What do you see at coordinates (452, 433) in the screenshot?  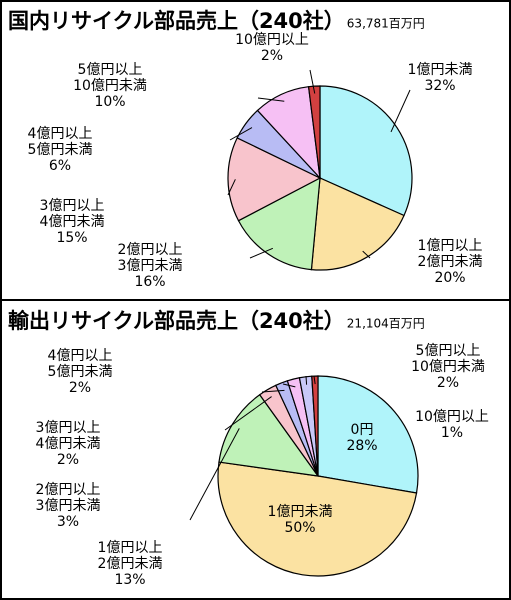 I see `value-label: 1%` at bounding box center [452, 433].